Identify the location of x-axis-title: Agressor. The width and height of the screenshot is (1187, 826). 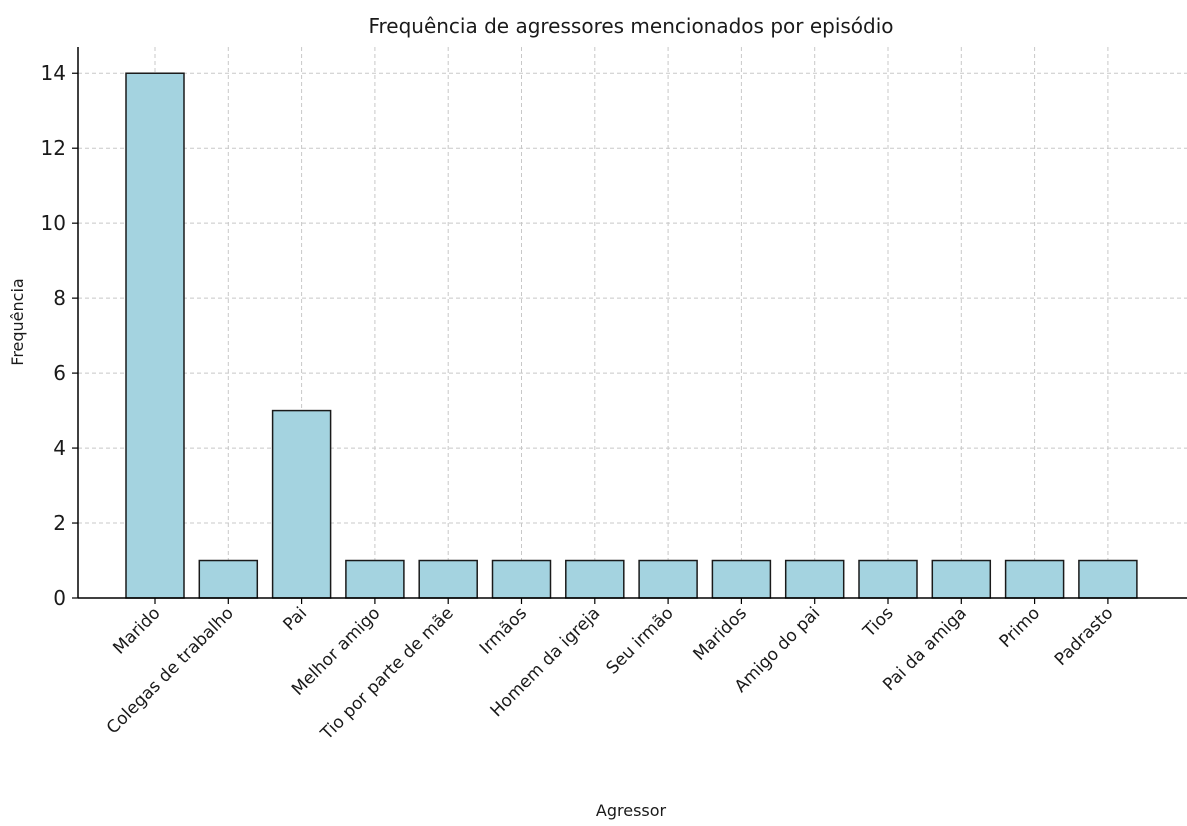
(631, 810).